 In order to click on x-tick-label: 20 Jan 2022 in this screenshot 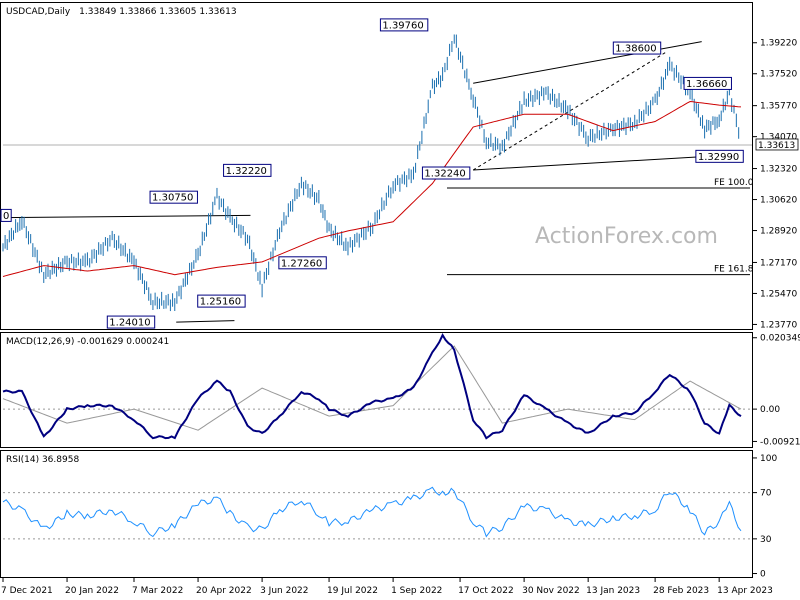, I will do `click(92, 591)`.